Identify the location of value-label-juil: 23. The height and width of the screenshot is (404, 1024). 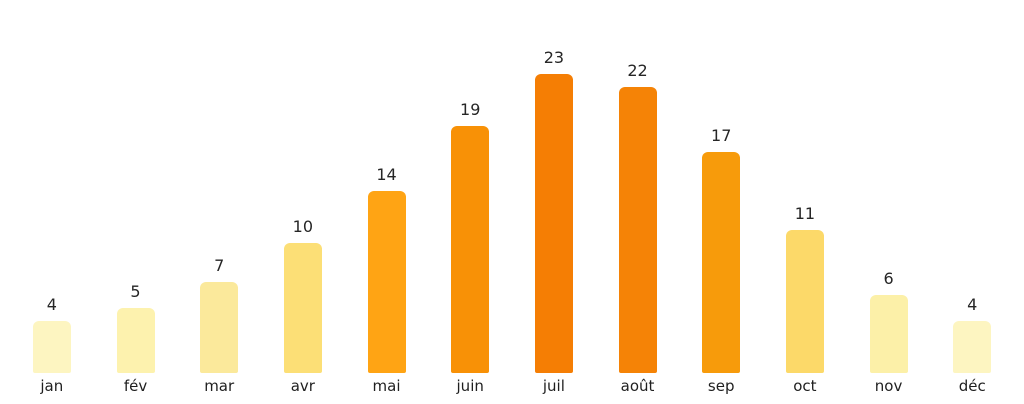
(554, 57).